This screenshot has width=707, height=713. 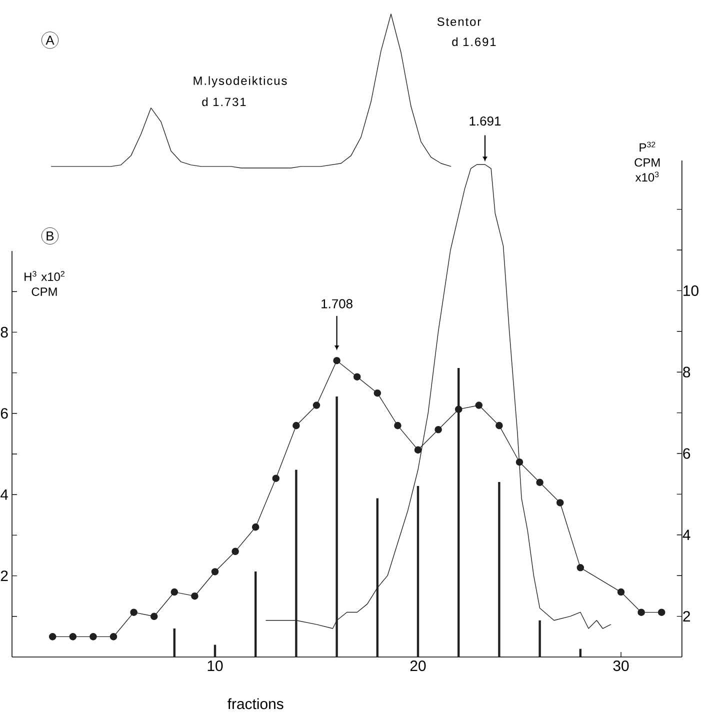 What do you see at coordinates (224, 101) in the screenshot?
I see `annotation: d 1.731` at bounding box center [224, 101].